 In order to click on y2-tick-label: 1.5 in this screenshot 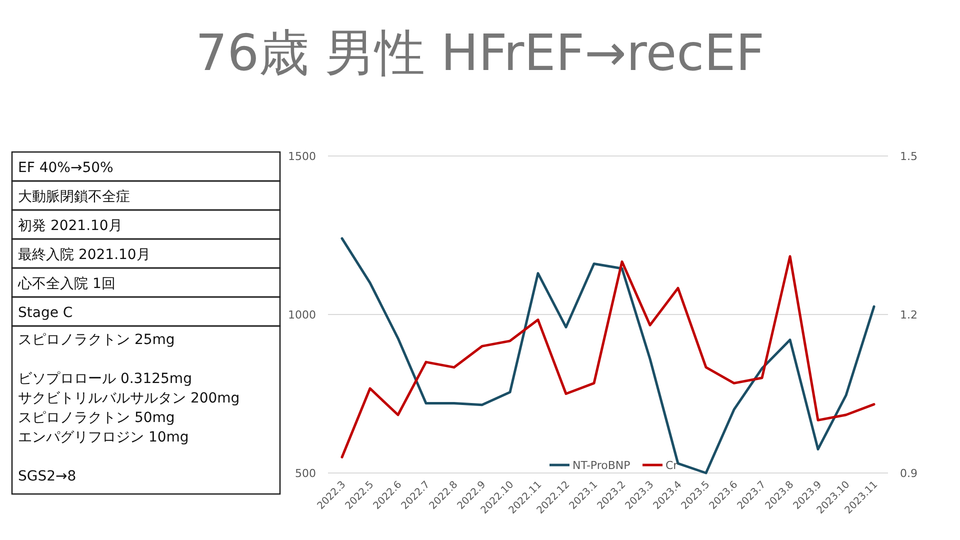, I will do `click(909, 156)`.